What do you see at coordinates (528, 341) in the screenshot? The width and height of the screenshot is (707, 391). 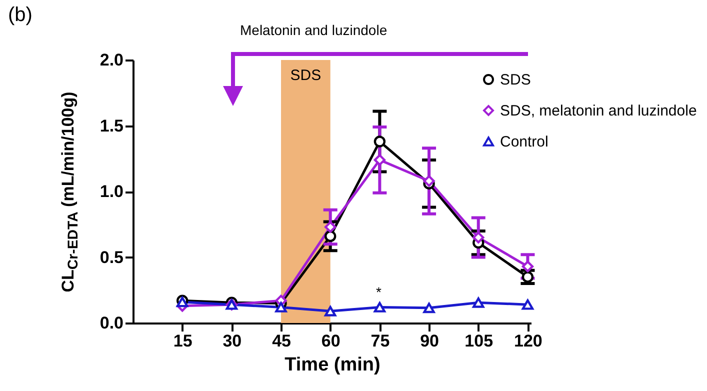 I see `x-tick-label: 120` at bounding box center [528, 341].